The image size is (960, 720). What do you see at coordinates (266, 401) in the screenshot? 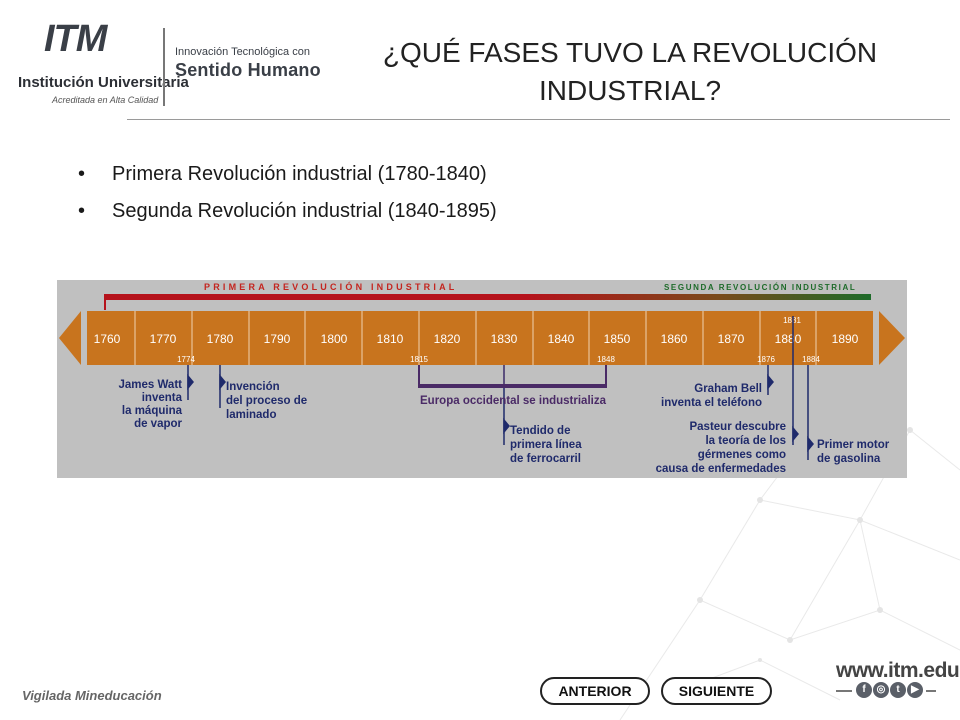
I see `laminado-line-2: del proceso de` at bounding box center [266, 401].